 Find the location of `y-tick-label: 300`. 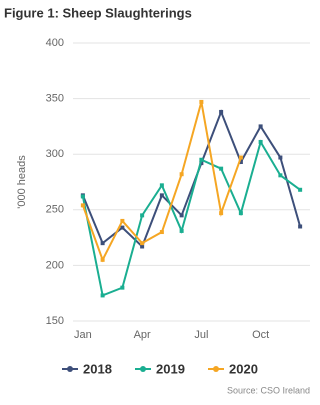

y-tick-label: 300 is located at coordinates (55, 154).